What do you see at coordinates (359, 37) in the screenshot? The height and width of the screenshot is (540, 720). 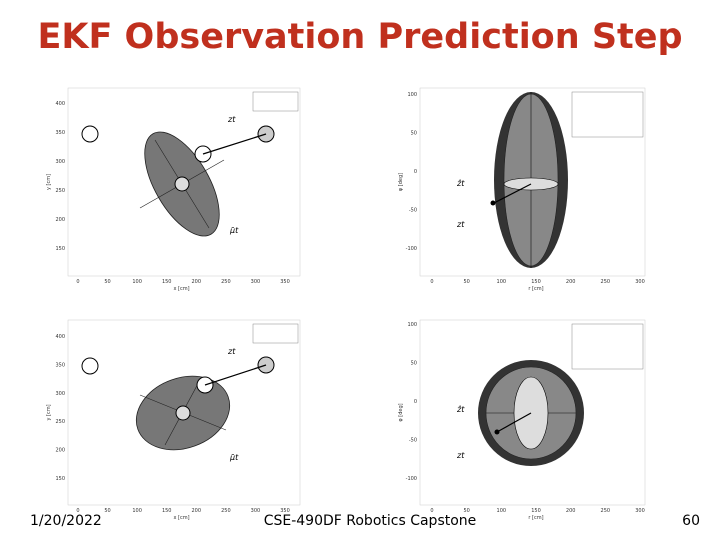 I see `slide-title: EKF Observation Prediction Step` at bounding box center [359, 37].